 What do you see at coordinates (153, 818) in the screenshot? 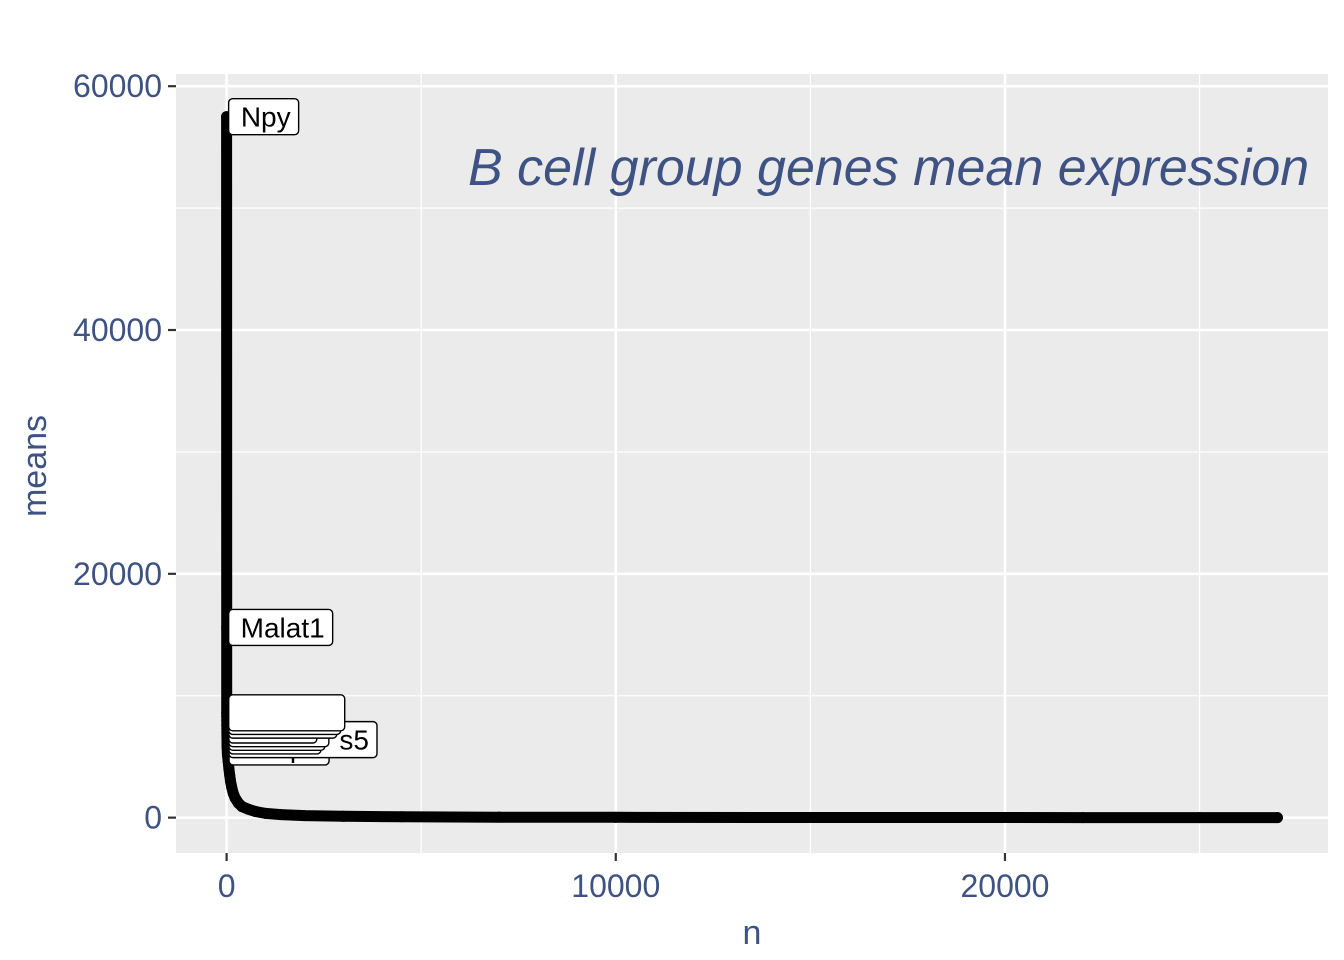
I see `y-tick-label: 0` at bounding box center [153, 818].